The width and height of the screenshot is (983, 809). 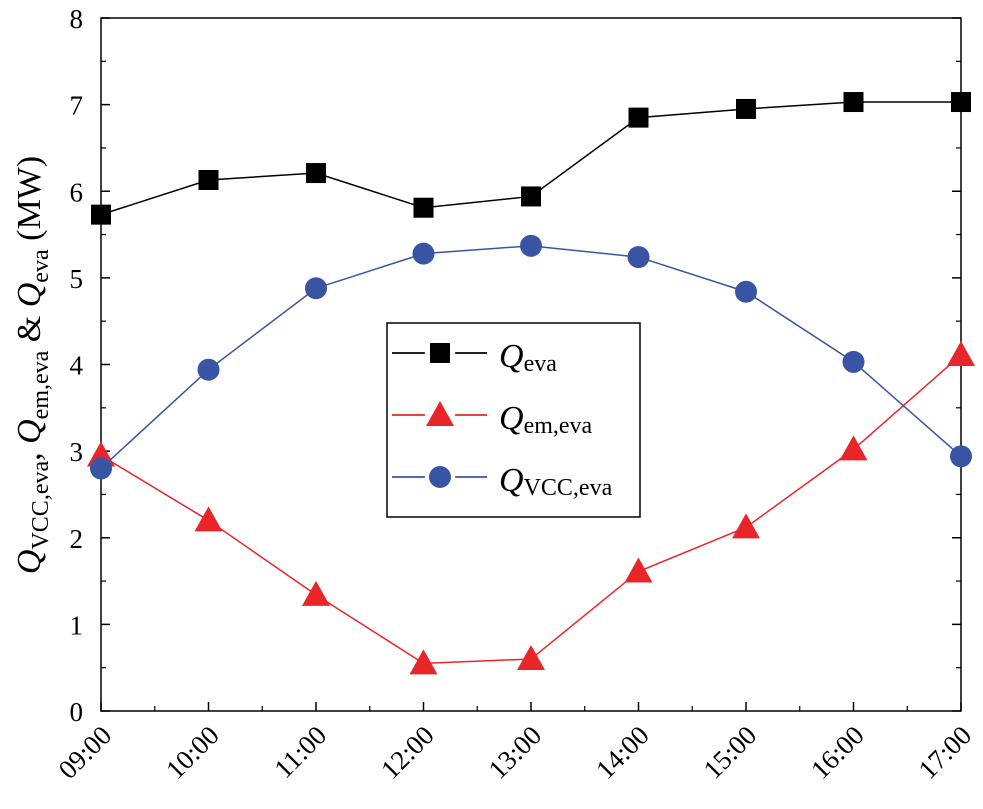 I want to click on x-tick-label: 14:00, so click(x=622, y=752).